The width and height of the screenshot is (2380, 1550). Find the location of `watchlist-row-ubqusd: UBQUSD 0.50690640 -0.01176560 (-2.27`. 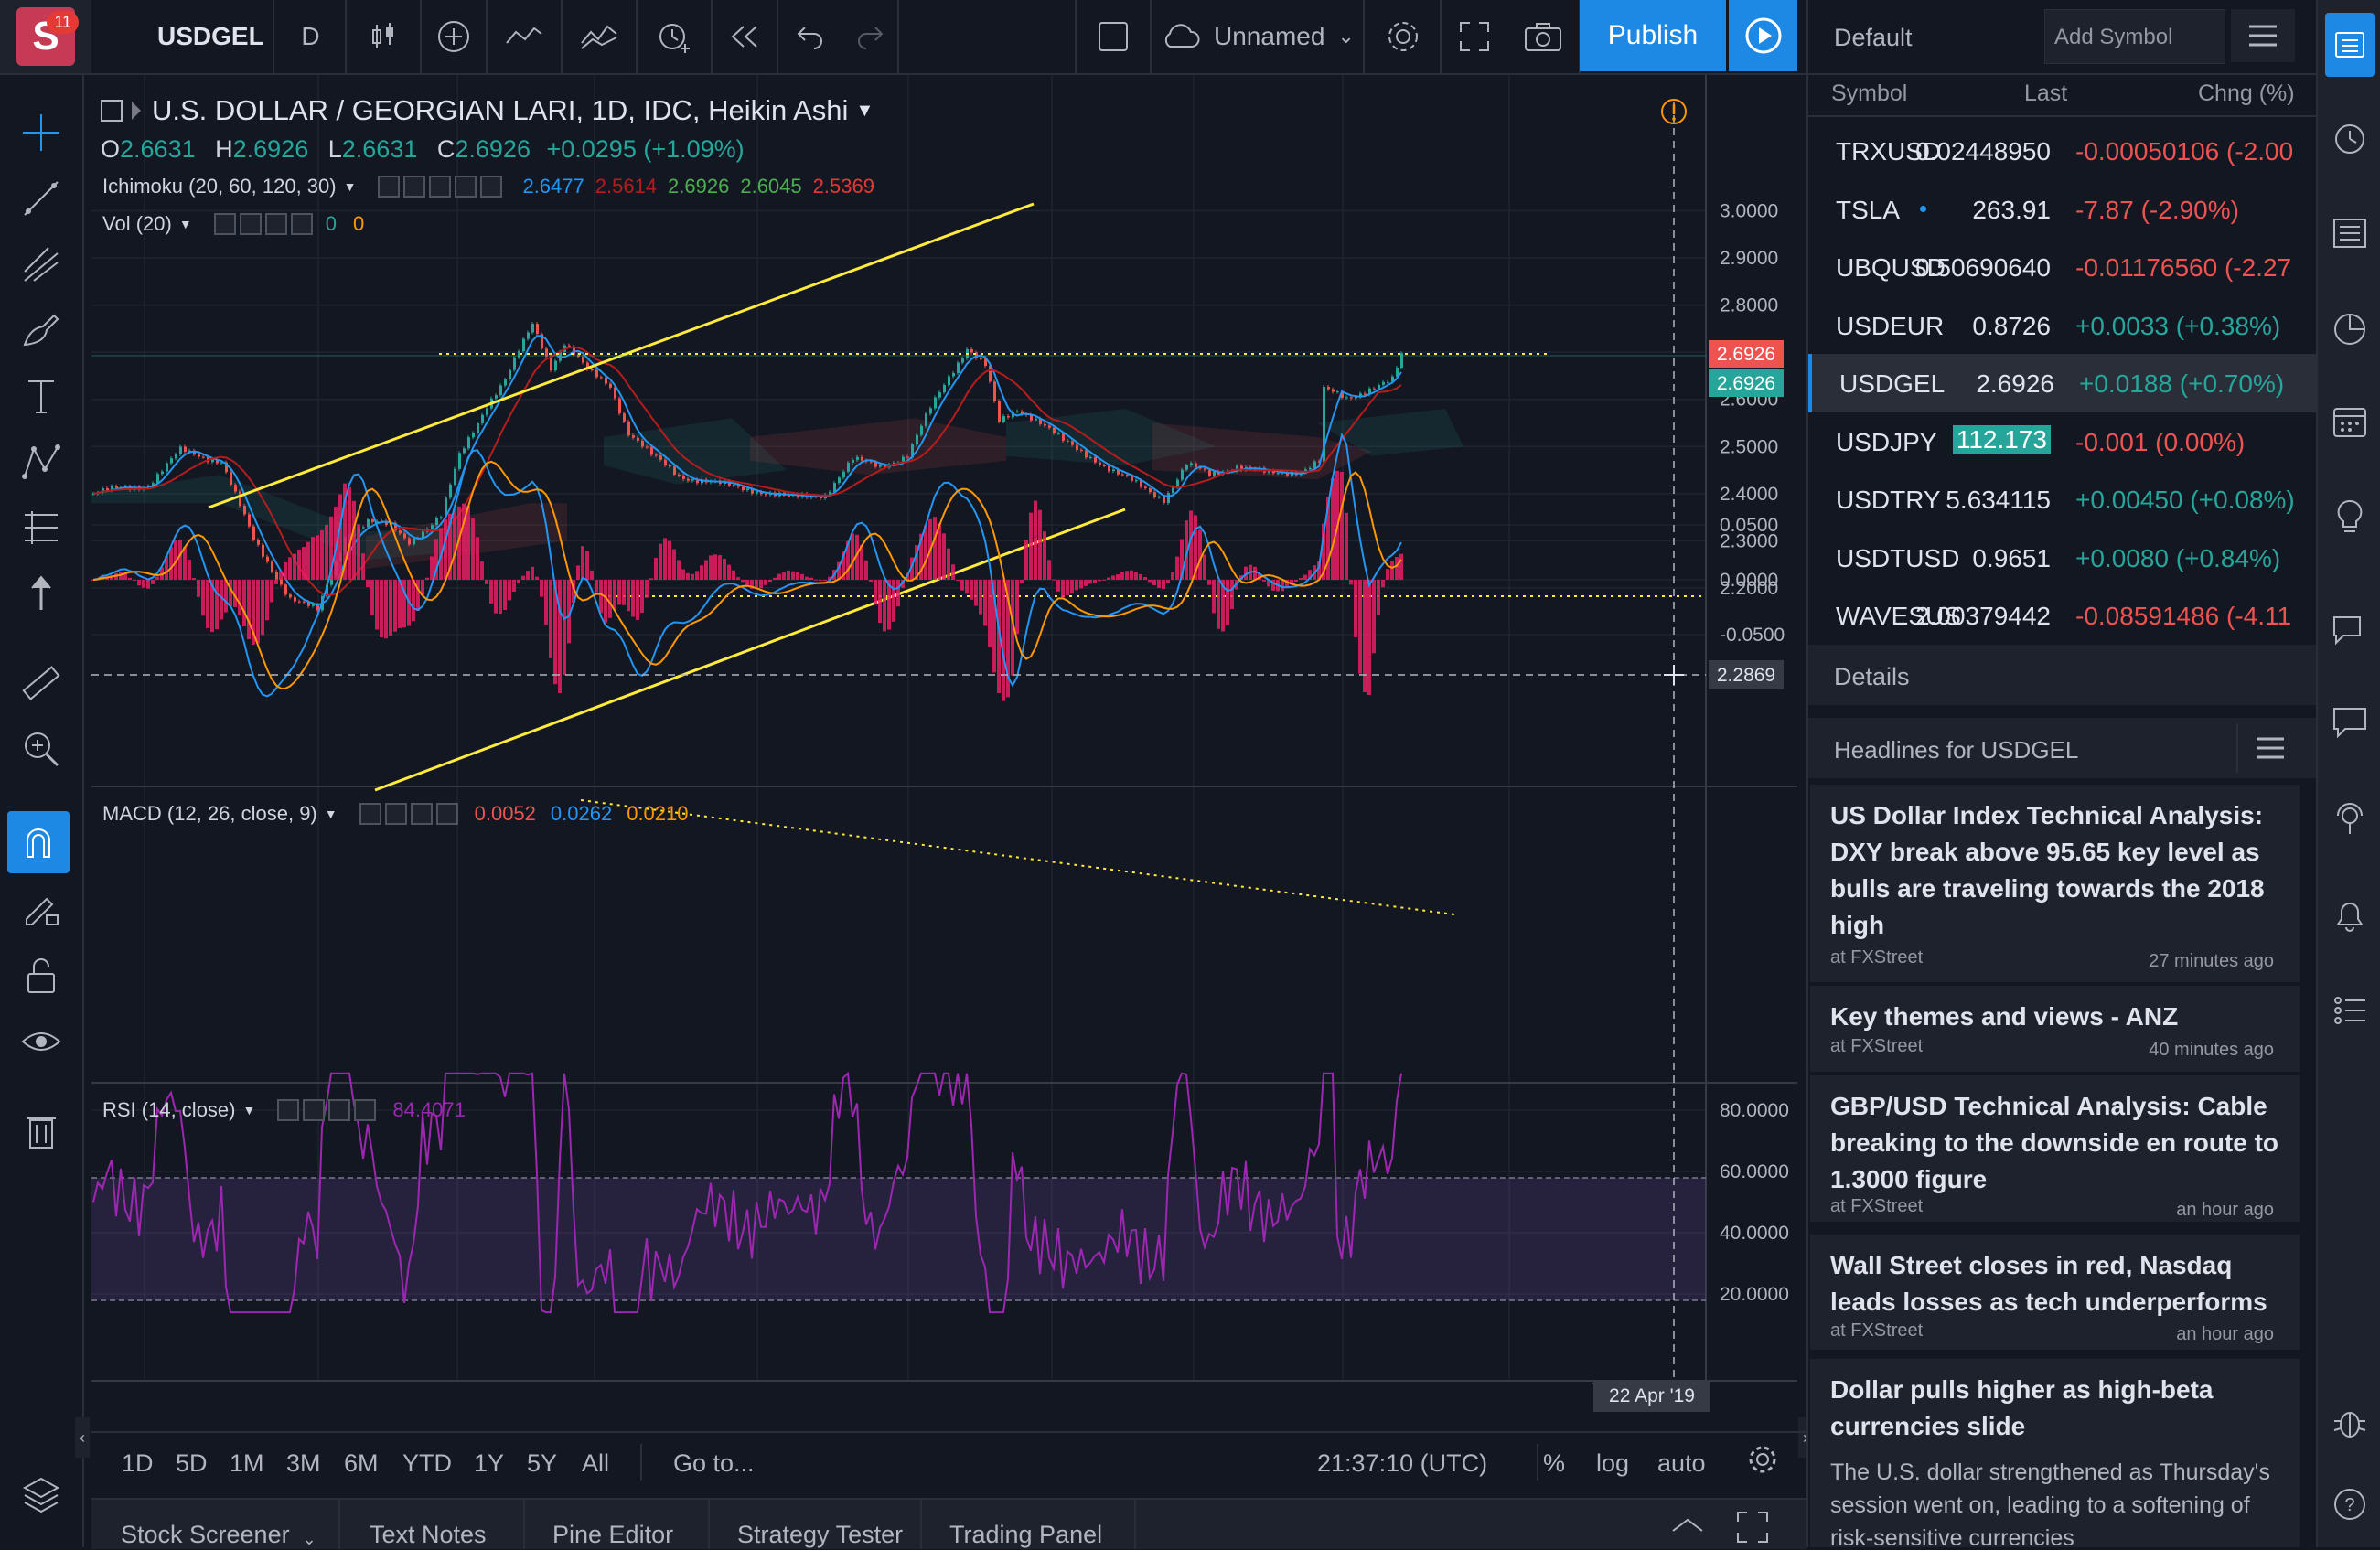

watchlist-row-ubqusd: UBQUSD 0.50690640 -0.01176560 (-2.27 is located at coordinates (2062, 267).